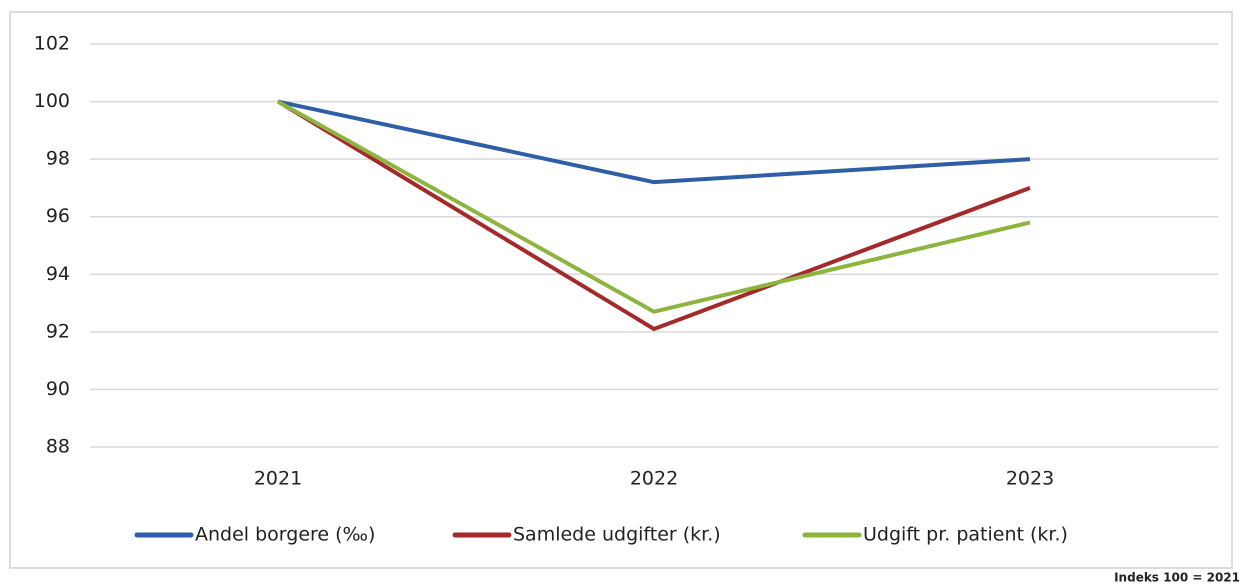 The width and height of the screenshot is (1244, 587). I want to click on y-tick-label: 100, so click(52, 101).